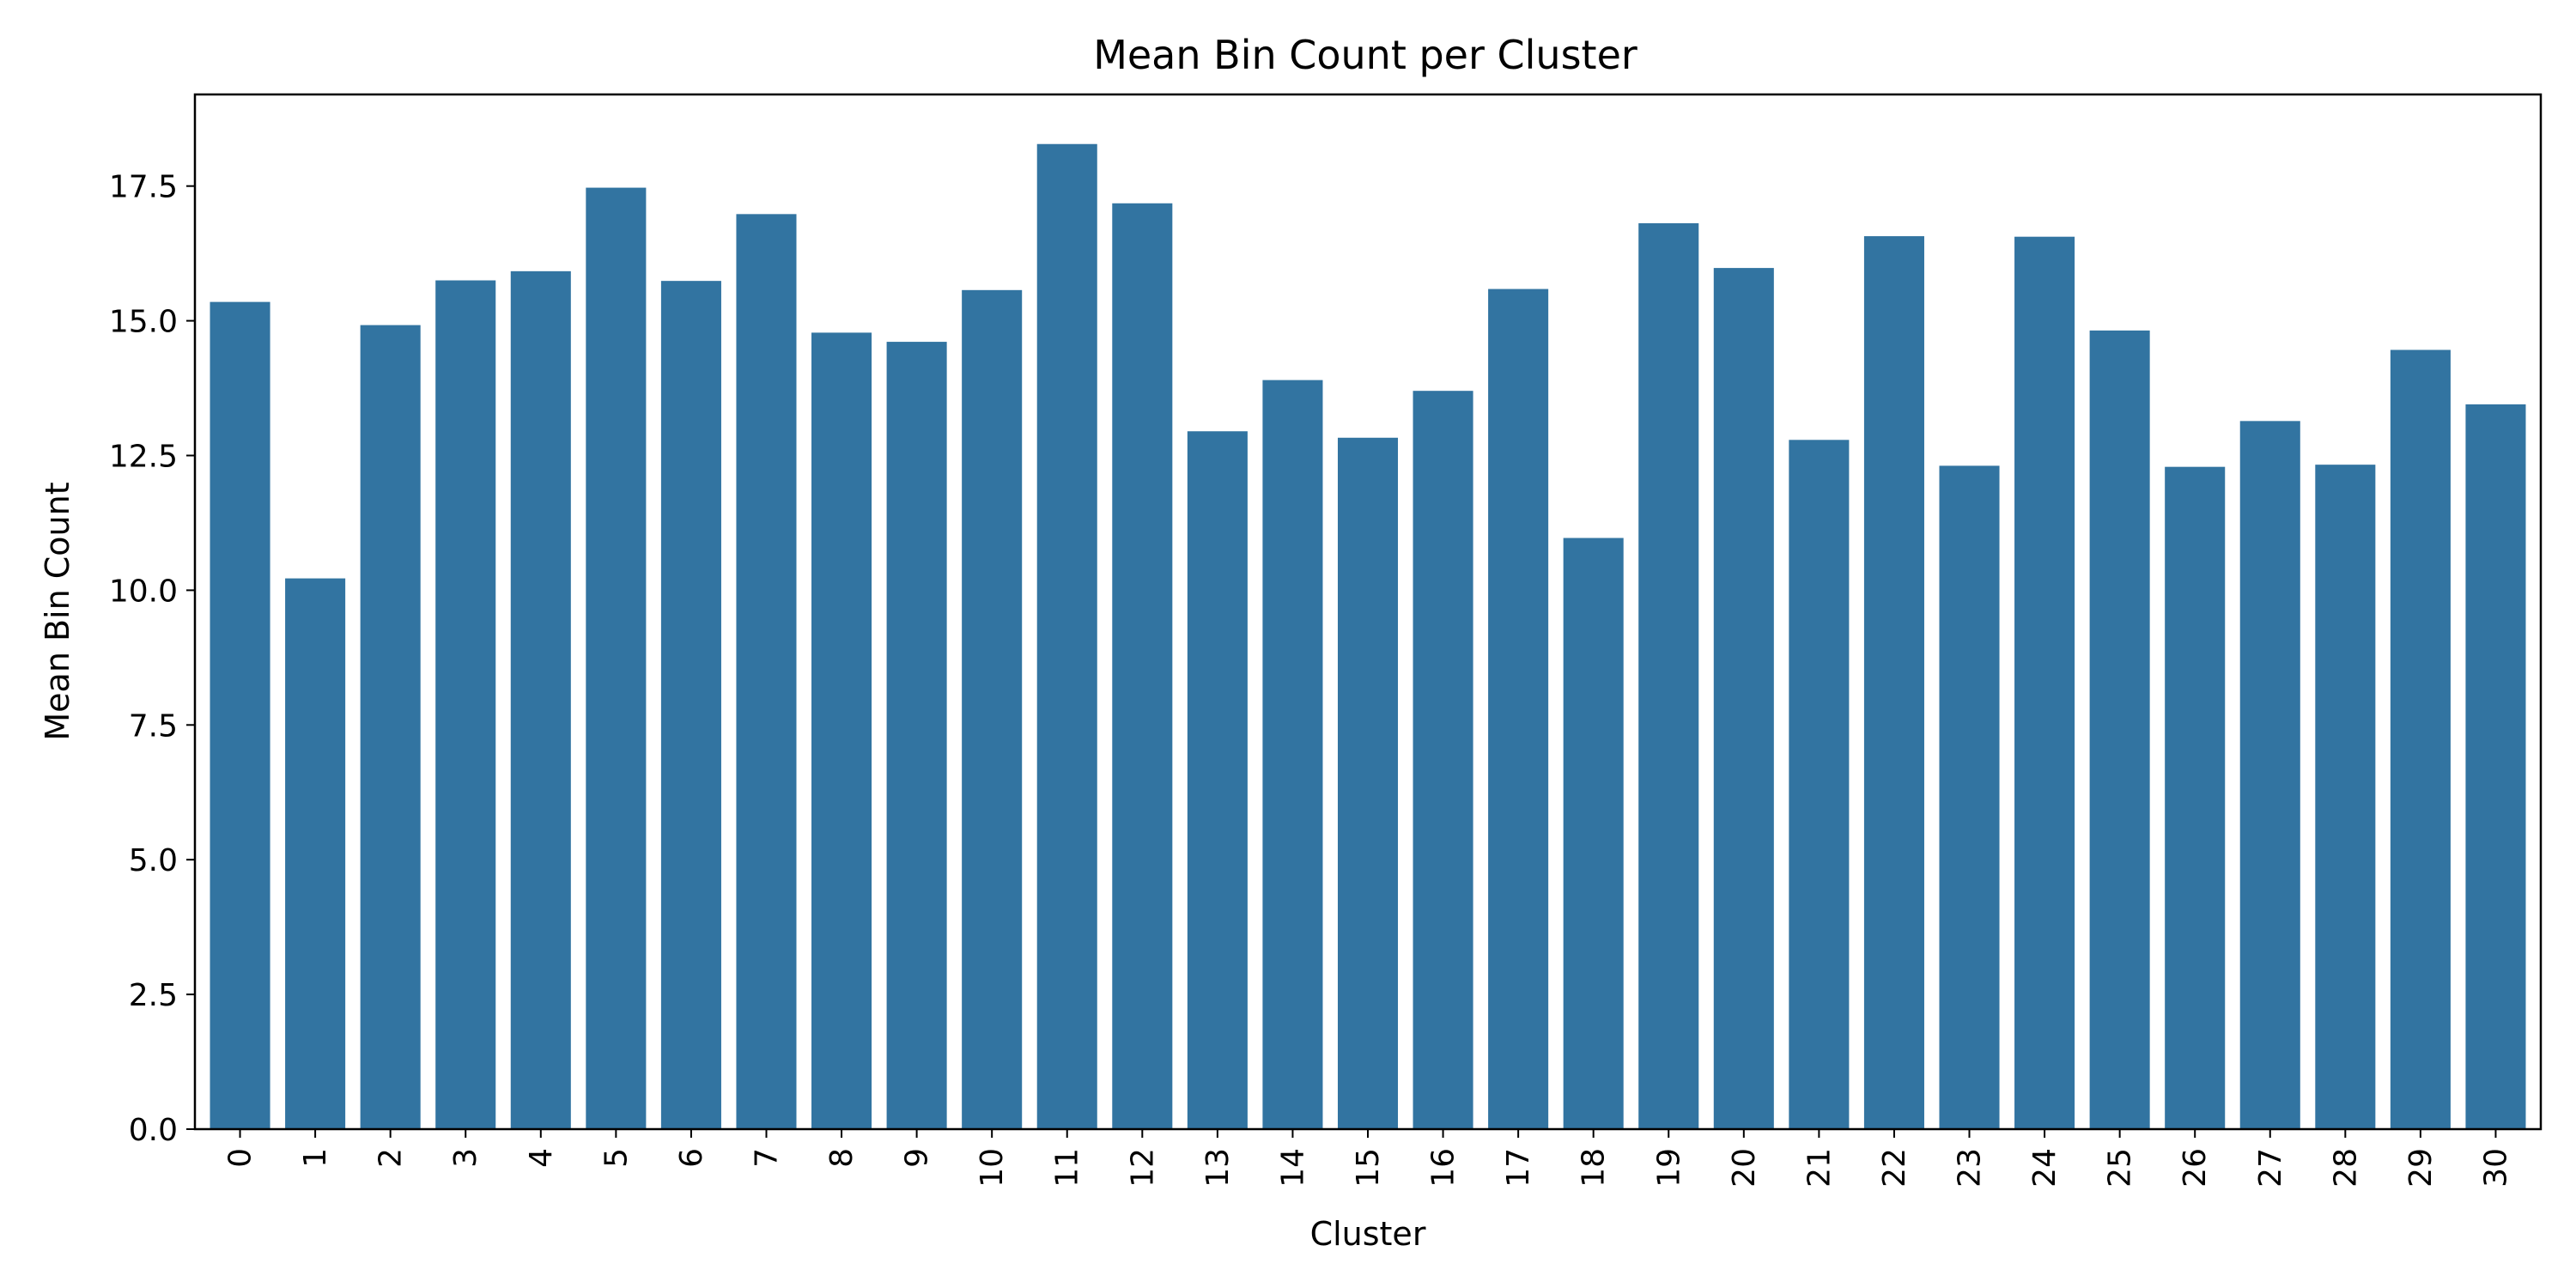  I want to click on x-tick-label: 9, so click(918, 1158).